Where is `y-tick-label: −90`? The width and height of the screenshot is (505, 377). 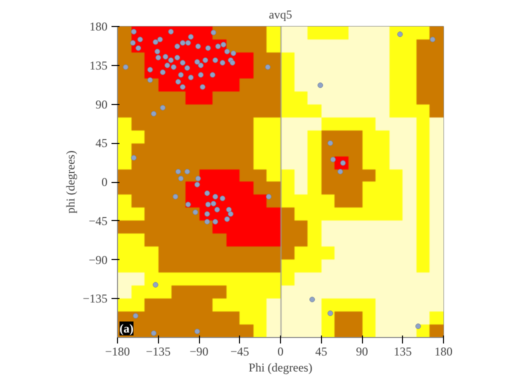 y-tick-label: −90 is located at coordinates (98, 259).